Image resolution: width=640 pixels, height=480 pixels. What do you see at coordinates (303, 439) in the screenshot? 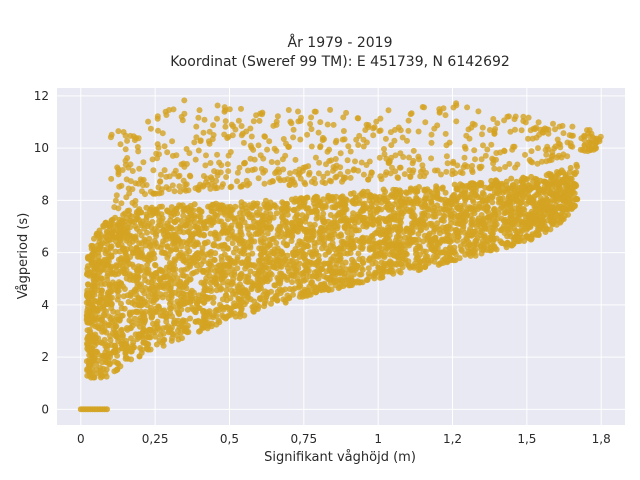
I see `x-tick-label: 0,75` at bounding box center [303, 439].